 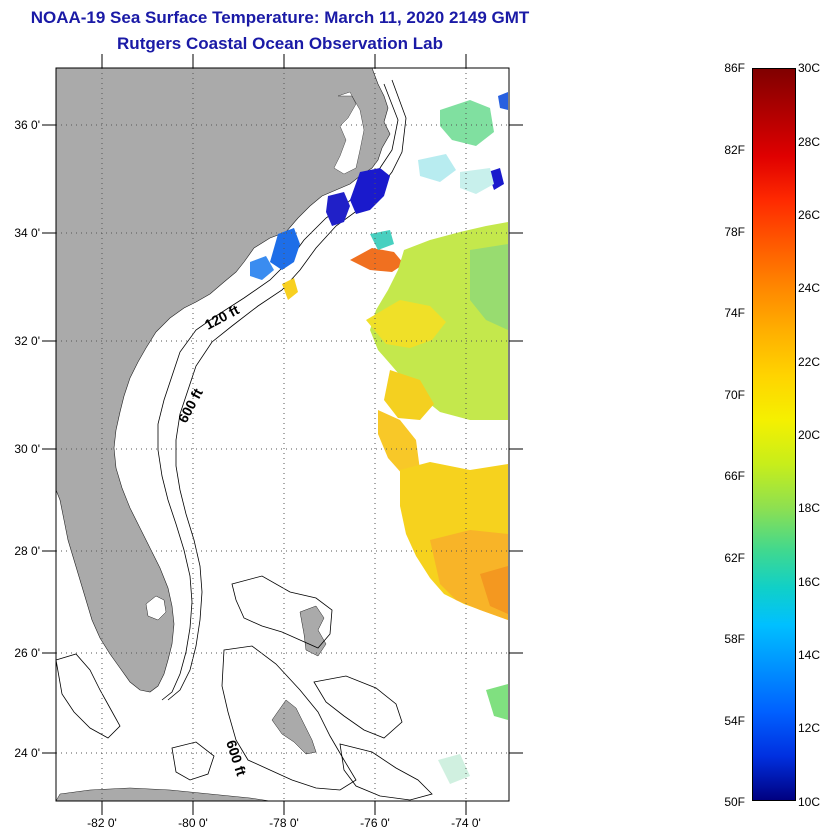 What do you see at coordinates (809, 802) in the screenshot?
I see `colorbar-c-label: 10C` at bounding box center [809, 802].